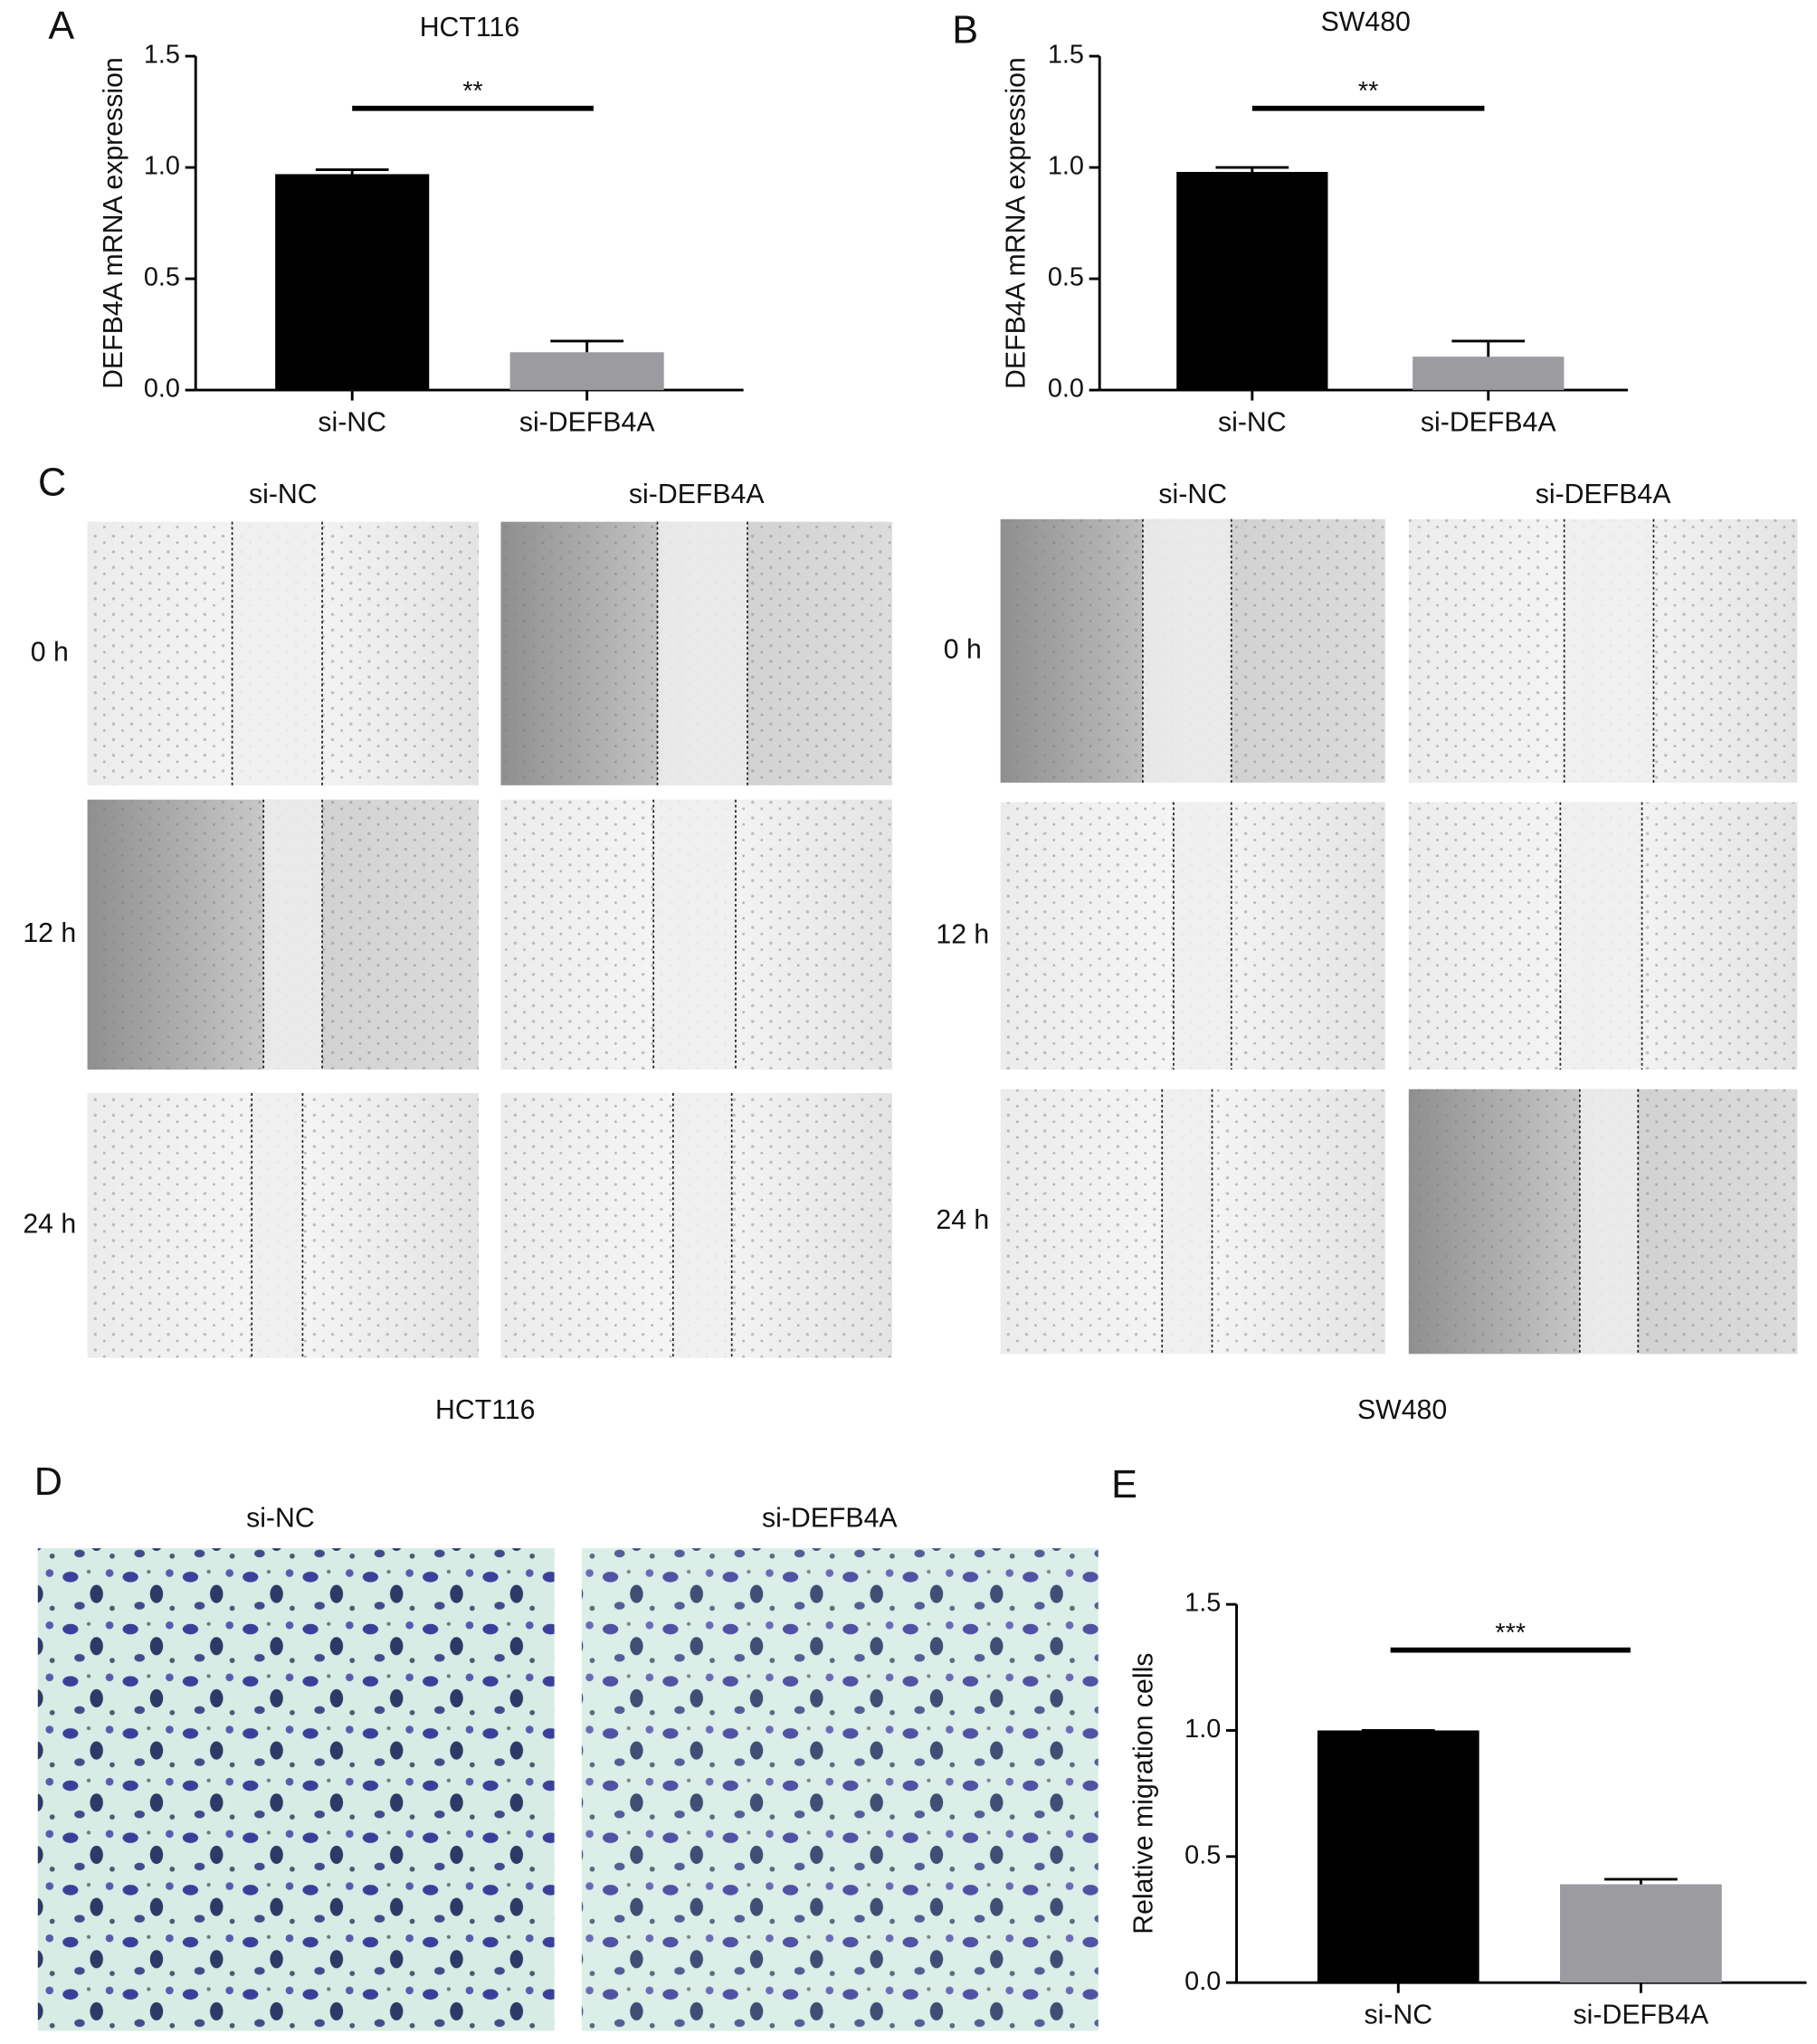 The image size is (1817, 2044). Describe the element at coordinates (1510, 1633) in the screenshot. I see `significance-label: ***` at that location.